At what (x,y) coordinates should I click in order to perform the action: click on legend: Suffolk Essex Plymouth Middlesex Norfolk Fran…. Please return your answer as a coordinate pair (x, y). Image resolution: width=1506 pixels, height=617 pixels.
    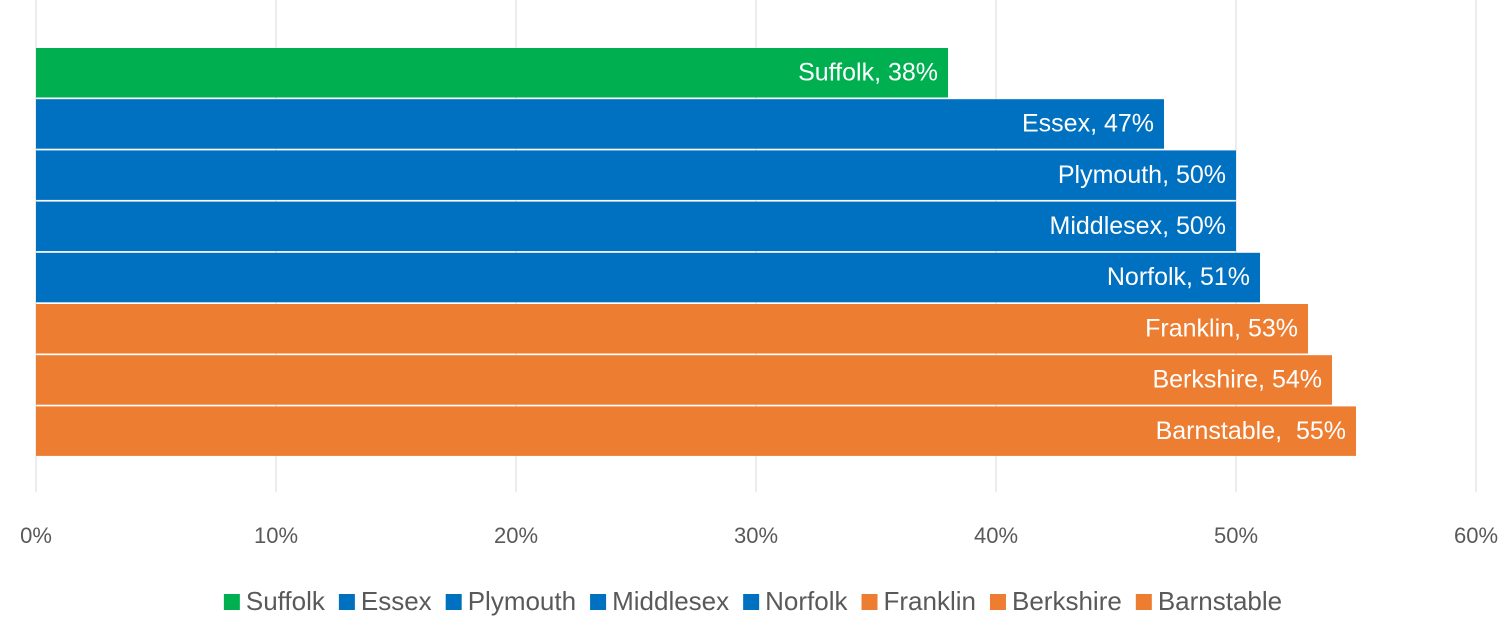
    Looking at the image, I should click on (752, 601).